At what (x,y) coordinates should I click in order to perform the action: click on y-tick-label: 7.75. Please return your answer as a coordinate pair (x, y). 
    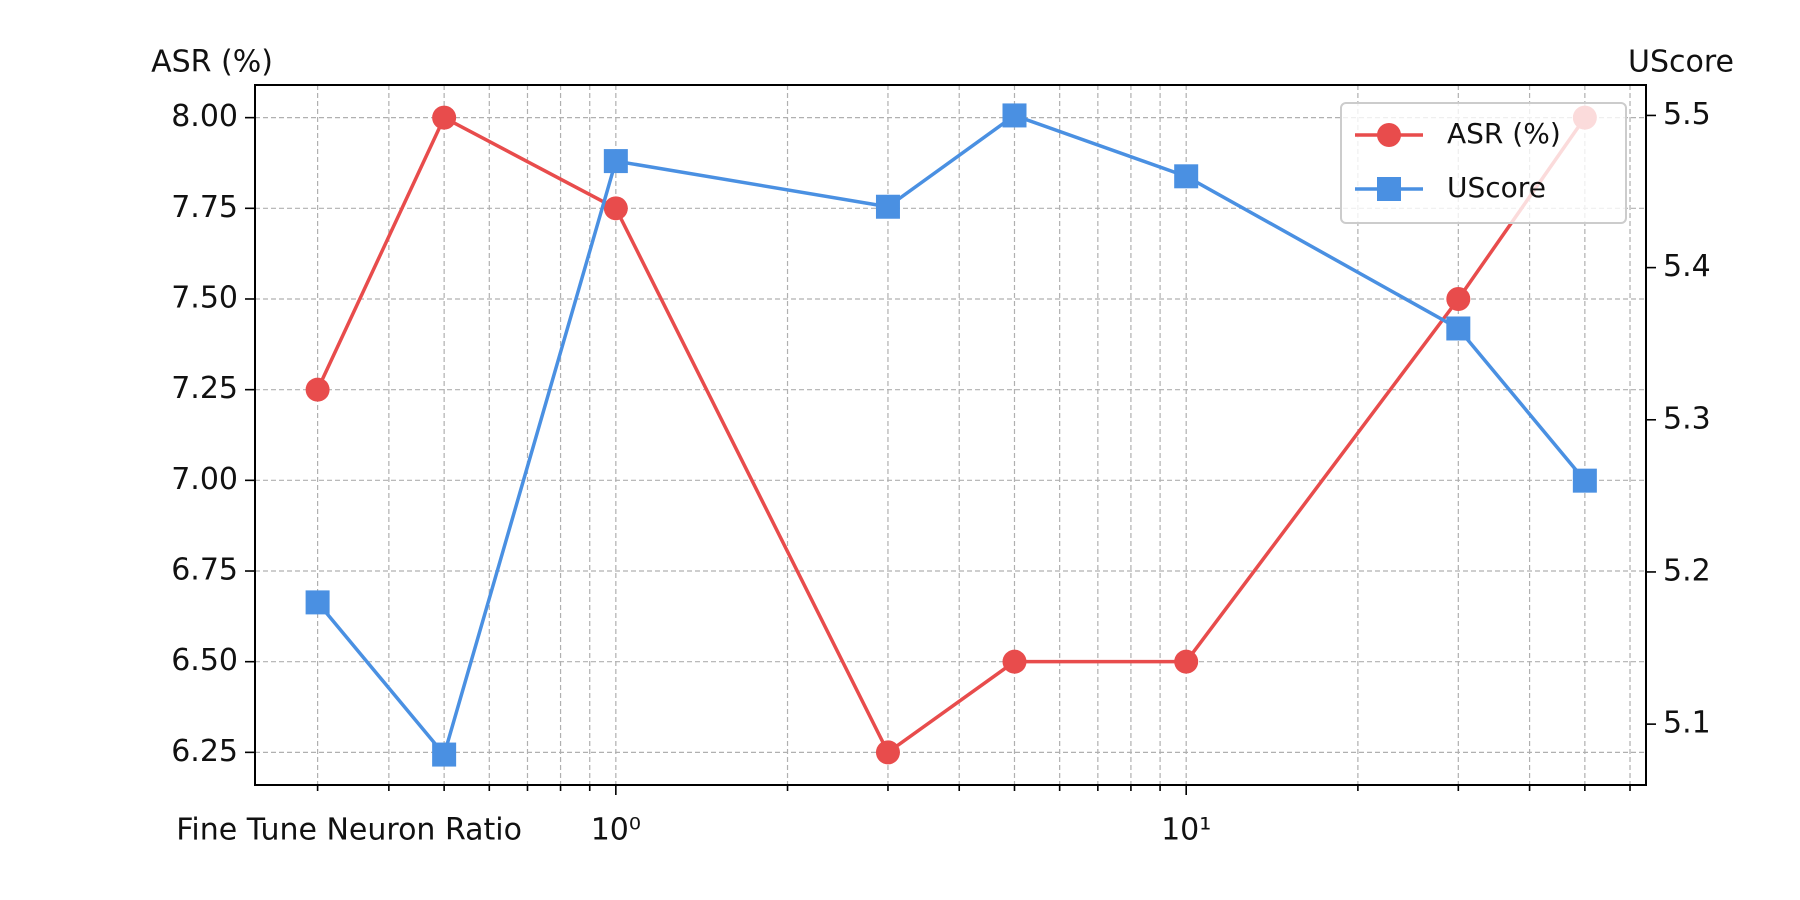
    Looking at the image, I should click on (204, 207).